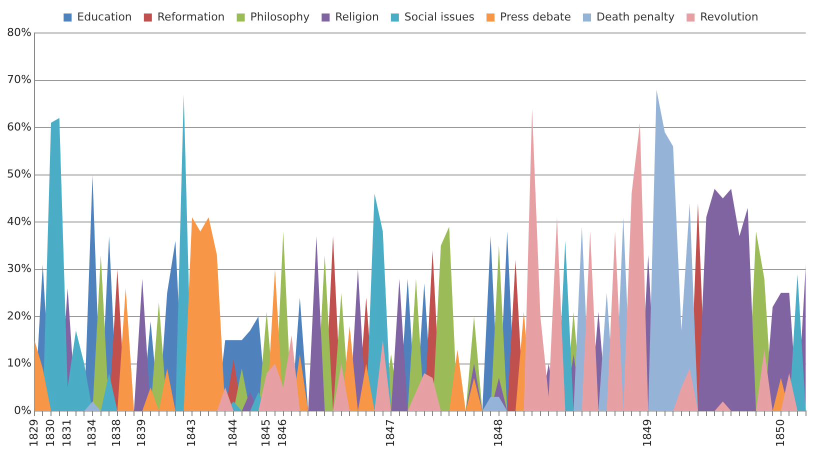  I want to click on legend-label: Death penalty, so click(636, 17).